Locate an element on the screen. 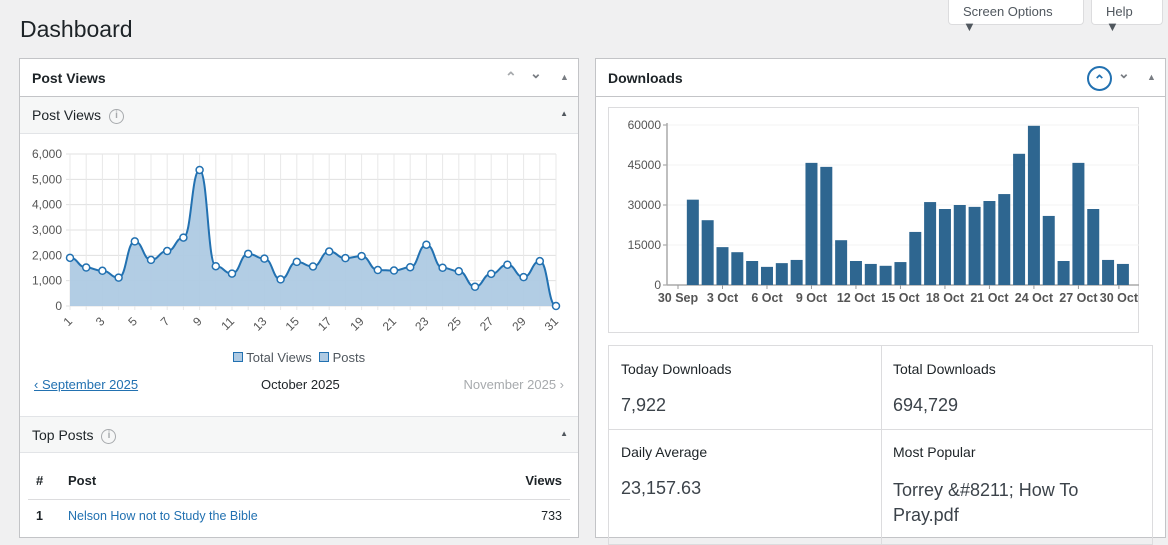 The image size is (1168, 545). x-tick-label: 21 Oct is located at coordinates (989, 298).